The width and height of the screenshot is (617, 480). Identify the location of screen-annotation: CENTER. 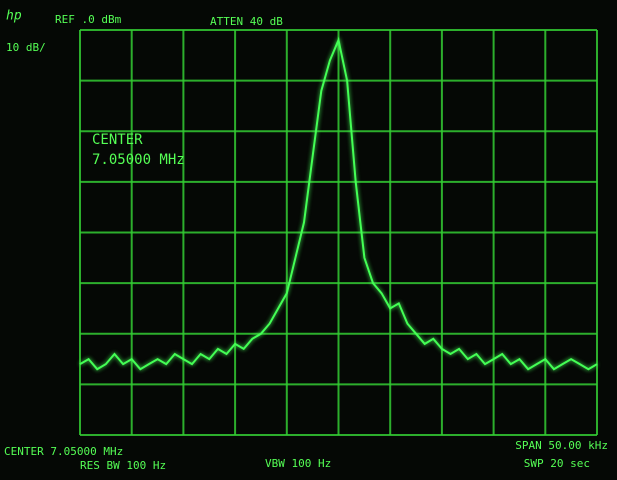
(117, 140).